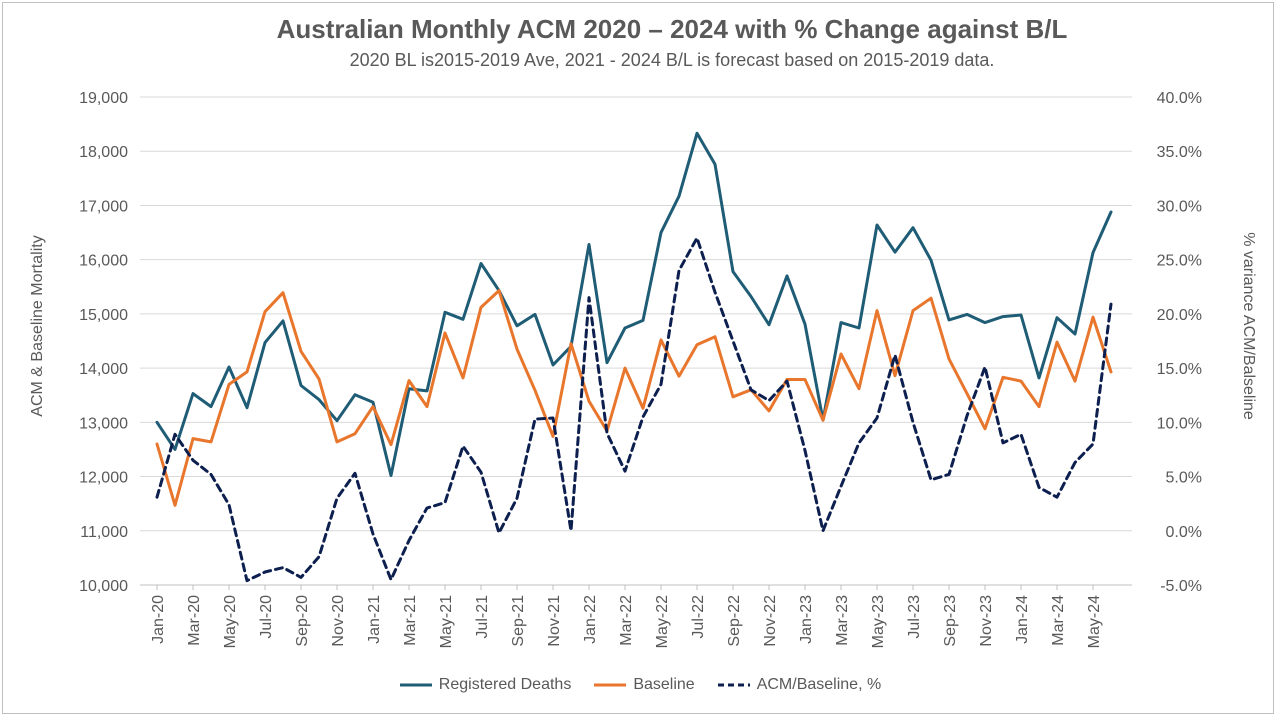 The height and width of the screenshot is (720, 1280). Describe the element at coordinates (662, 621) in the screenshot. I see `x-tick-label: May-22` at that location.